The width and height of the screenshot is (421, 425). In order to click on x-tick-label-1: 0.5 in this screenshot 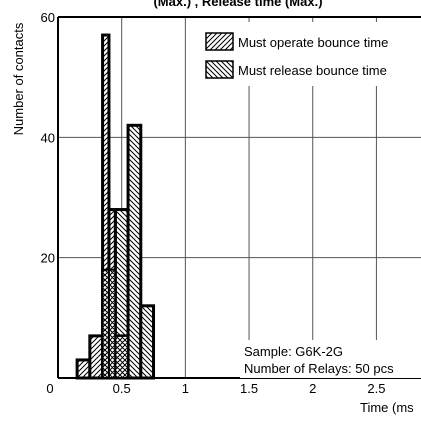, I will do `click(122, 388)`.